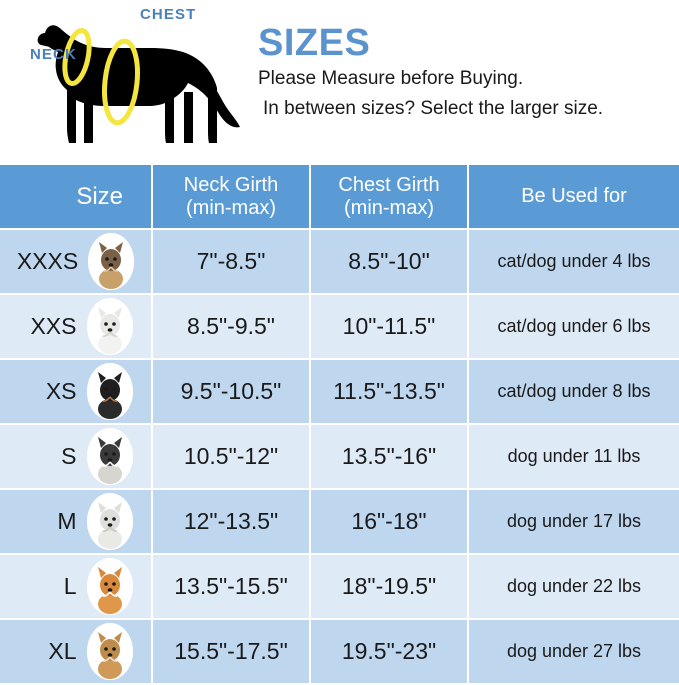  What do you see at coordinates (573, 392) in the screenshot?
I see `cell-be-used-for: cat/dog under 8 lbs` at bounding box center [573, 392].